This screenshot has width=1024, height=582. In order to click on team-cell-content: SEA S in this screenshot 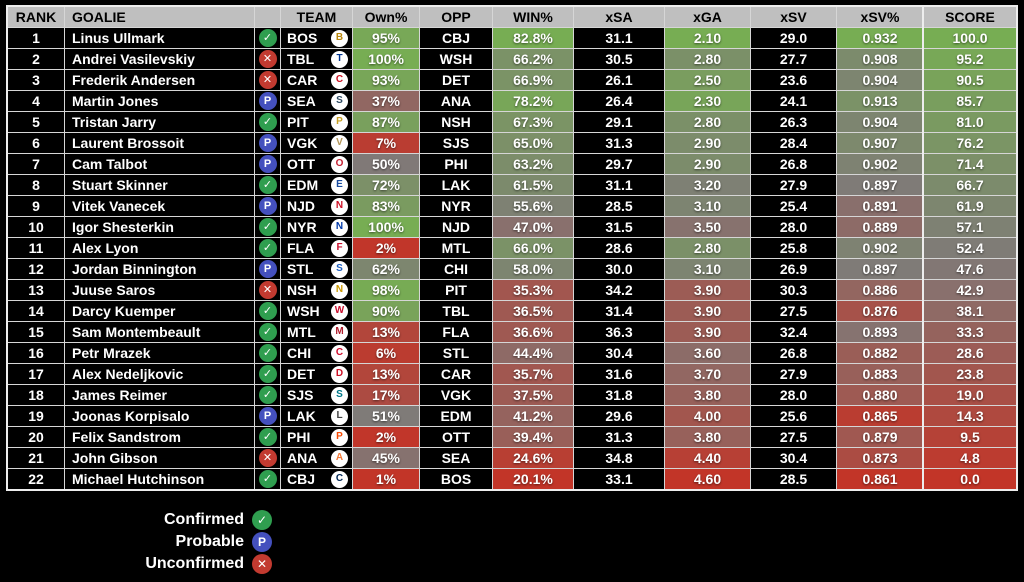, I will do `click(317, 101)`.